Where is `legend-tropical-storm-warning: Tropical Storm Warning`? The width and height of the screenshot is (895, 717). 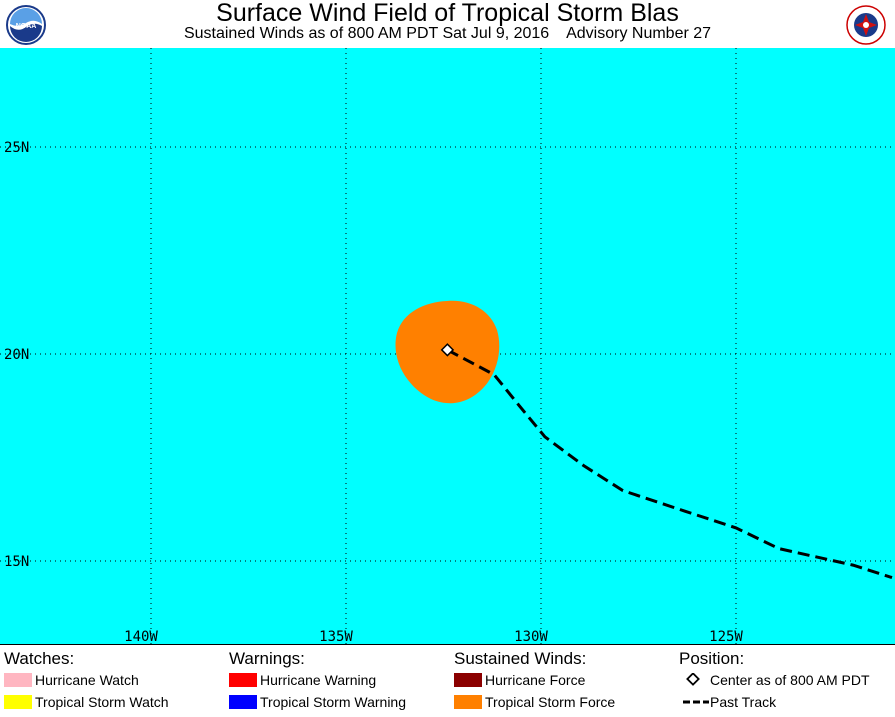 legend-tropical-storm-warning: Tropical Storm Warning is located at coordinates (317, 702).